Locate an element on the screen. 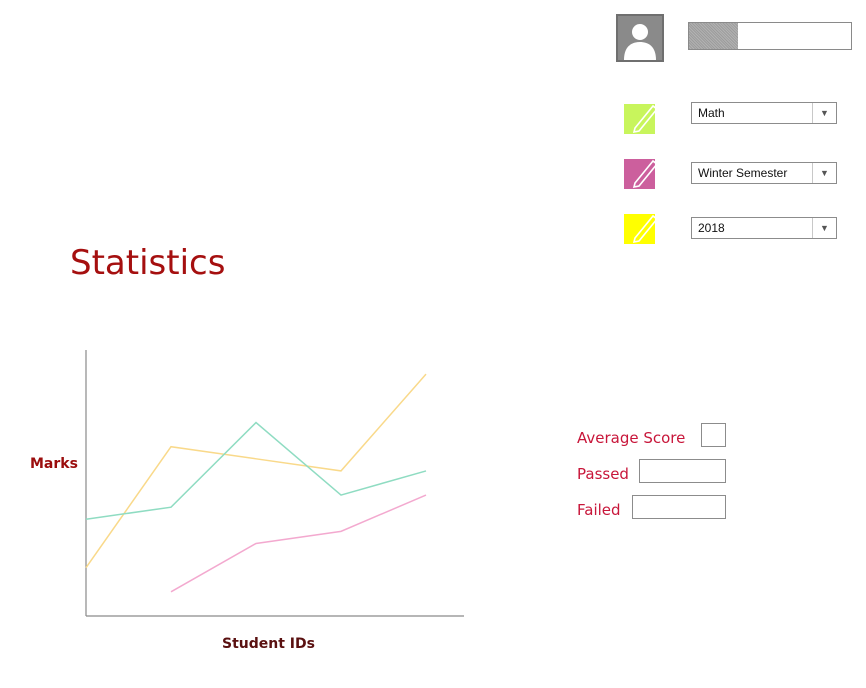 This screenshot has width=866, height=688. subject-dropdown: Math ▼ is located at coordinates (764, 113).